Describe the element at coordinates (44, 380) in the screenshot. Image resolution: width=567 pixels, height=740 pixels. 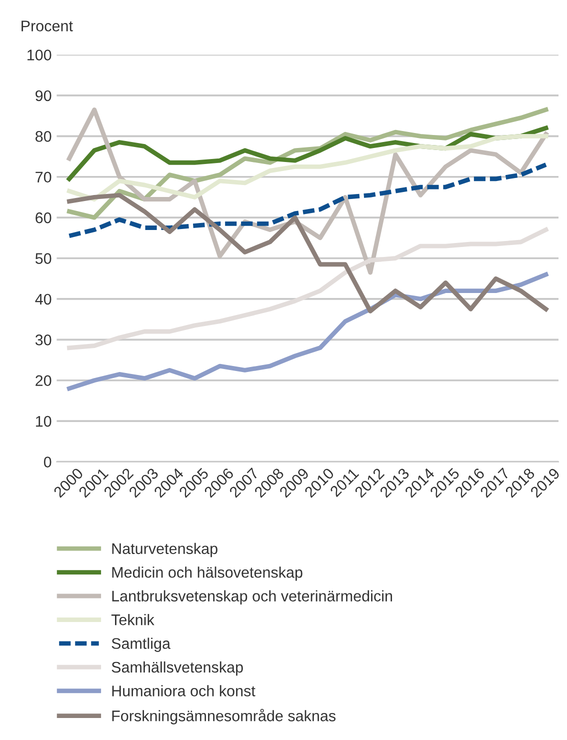
I see `y-tick-label: 20` at that location.